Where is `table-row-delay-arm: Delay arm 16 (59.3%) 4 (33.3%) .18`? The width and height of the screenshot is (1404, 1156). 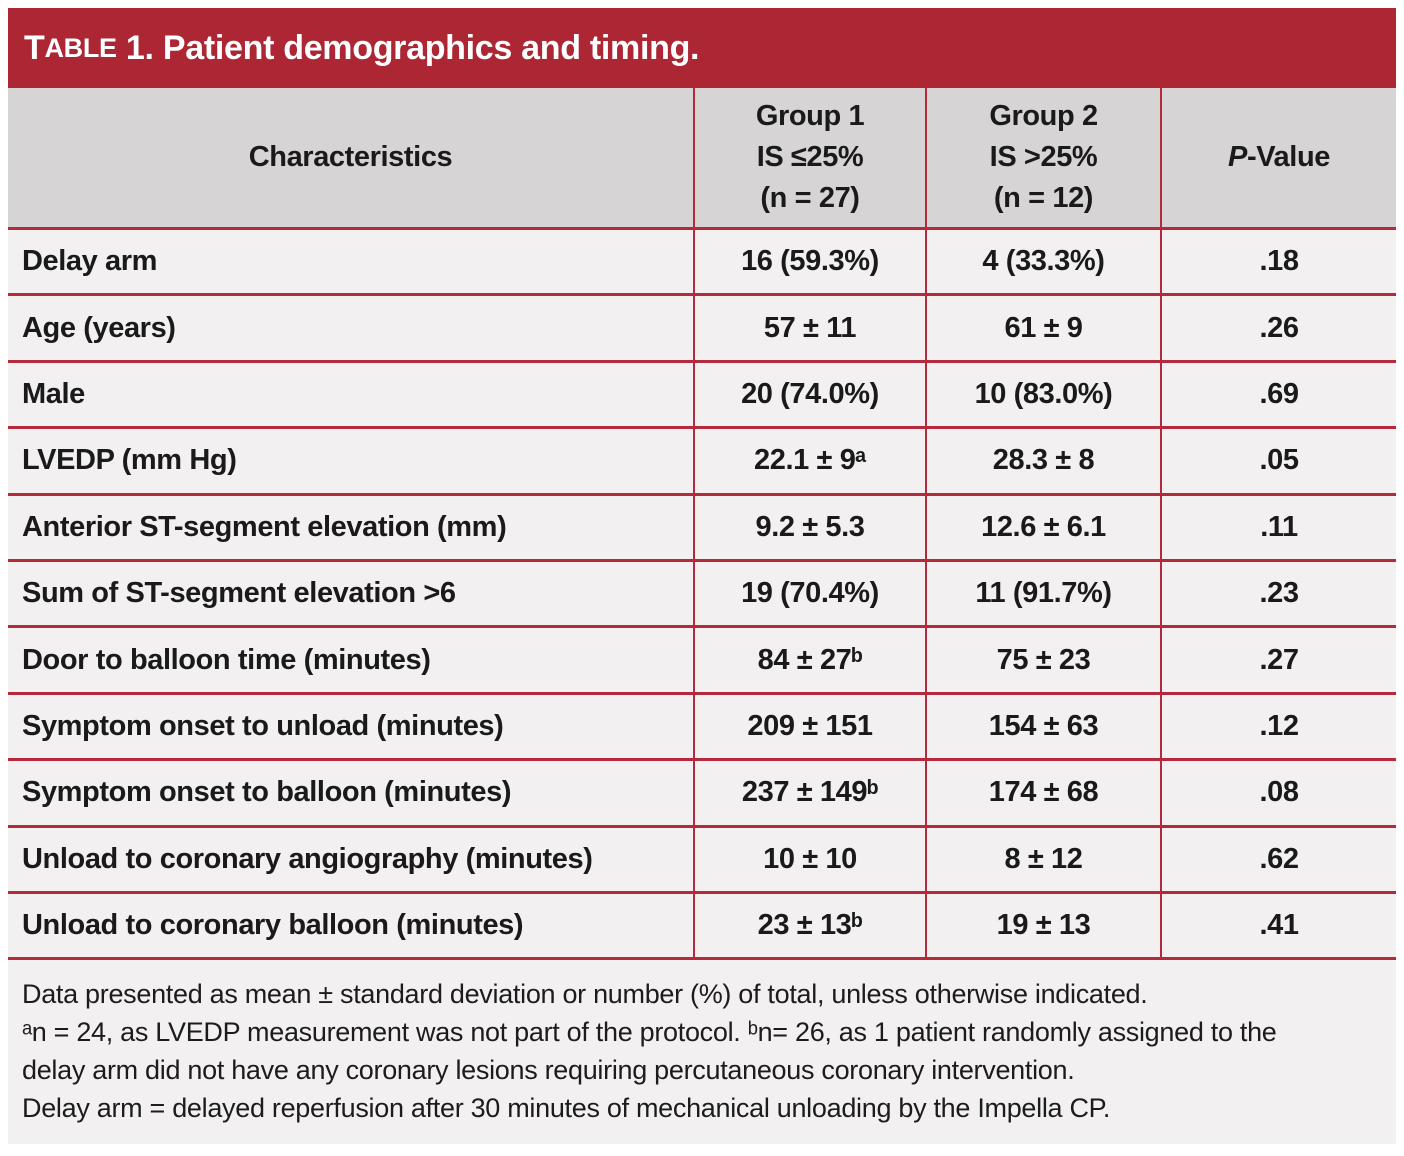
table-row-delay-arm: Delay arm 16 (59.3%) 4 (33.3%) .18 is located at coordinates (702, 263).